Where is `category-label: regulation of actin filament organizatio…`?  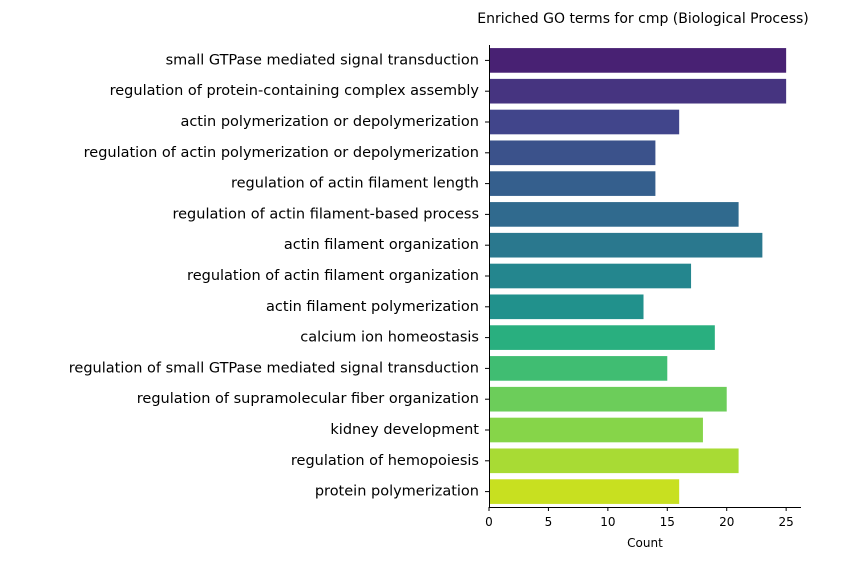 category-label: regulation of actin filament organizatio… is located at coordinates (333, 276).